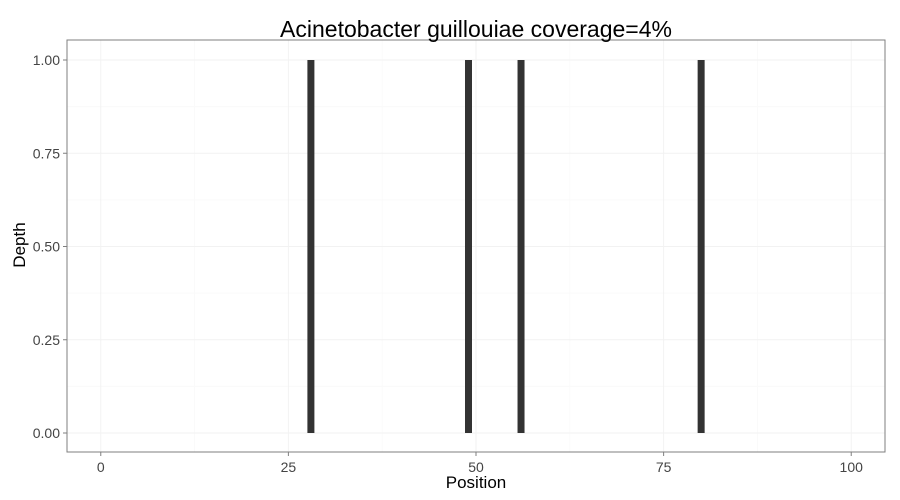  I want to click on x-tick-label: 25, so click(289, 467).